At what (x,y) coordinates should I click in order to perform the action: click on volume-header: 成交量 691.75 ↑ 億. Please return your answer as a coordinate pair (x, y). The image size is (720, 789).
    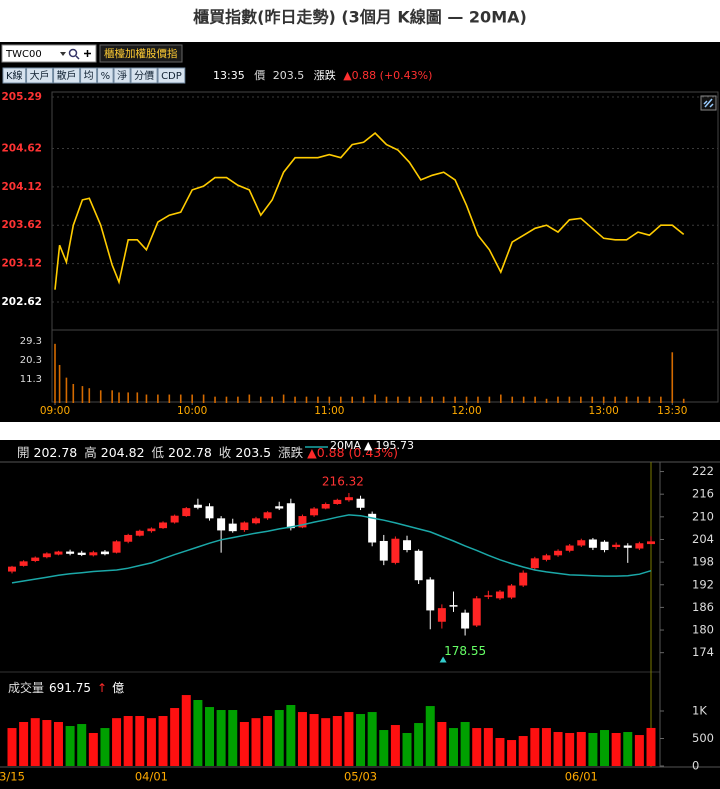
    Looking at the image, I should click on (66, 687).